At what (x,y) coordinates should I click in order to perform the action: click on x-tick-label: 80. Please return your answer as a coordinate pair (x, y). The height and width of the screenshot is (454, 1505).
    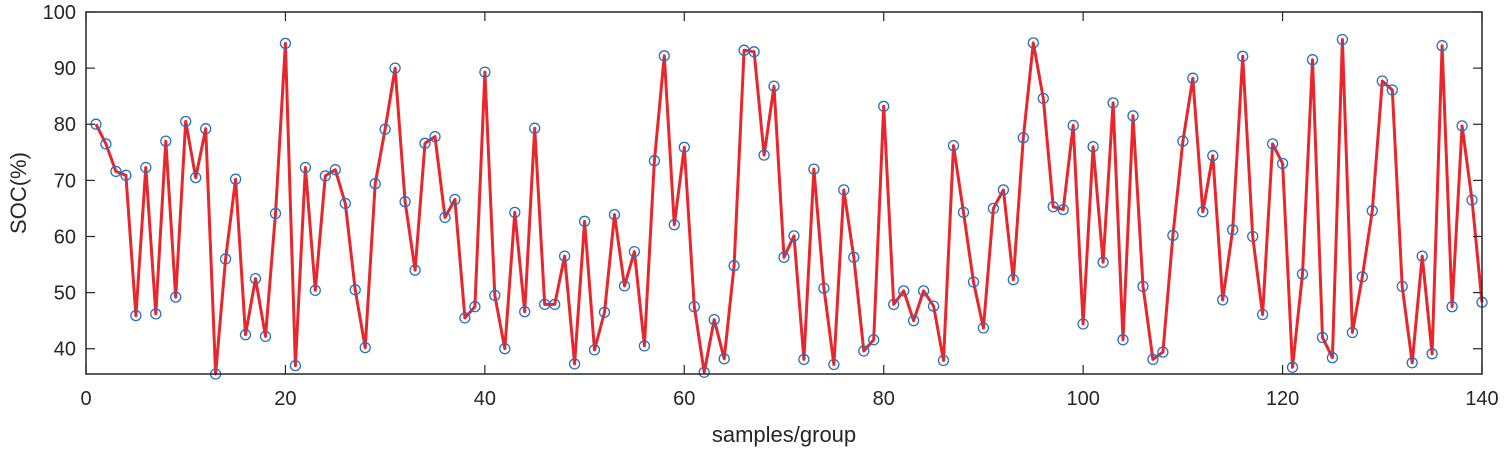
    Looking at the image, I should click on (884, 399).